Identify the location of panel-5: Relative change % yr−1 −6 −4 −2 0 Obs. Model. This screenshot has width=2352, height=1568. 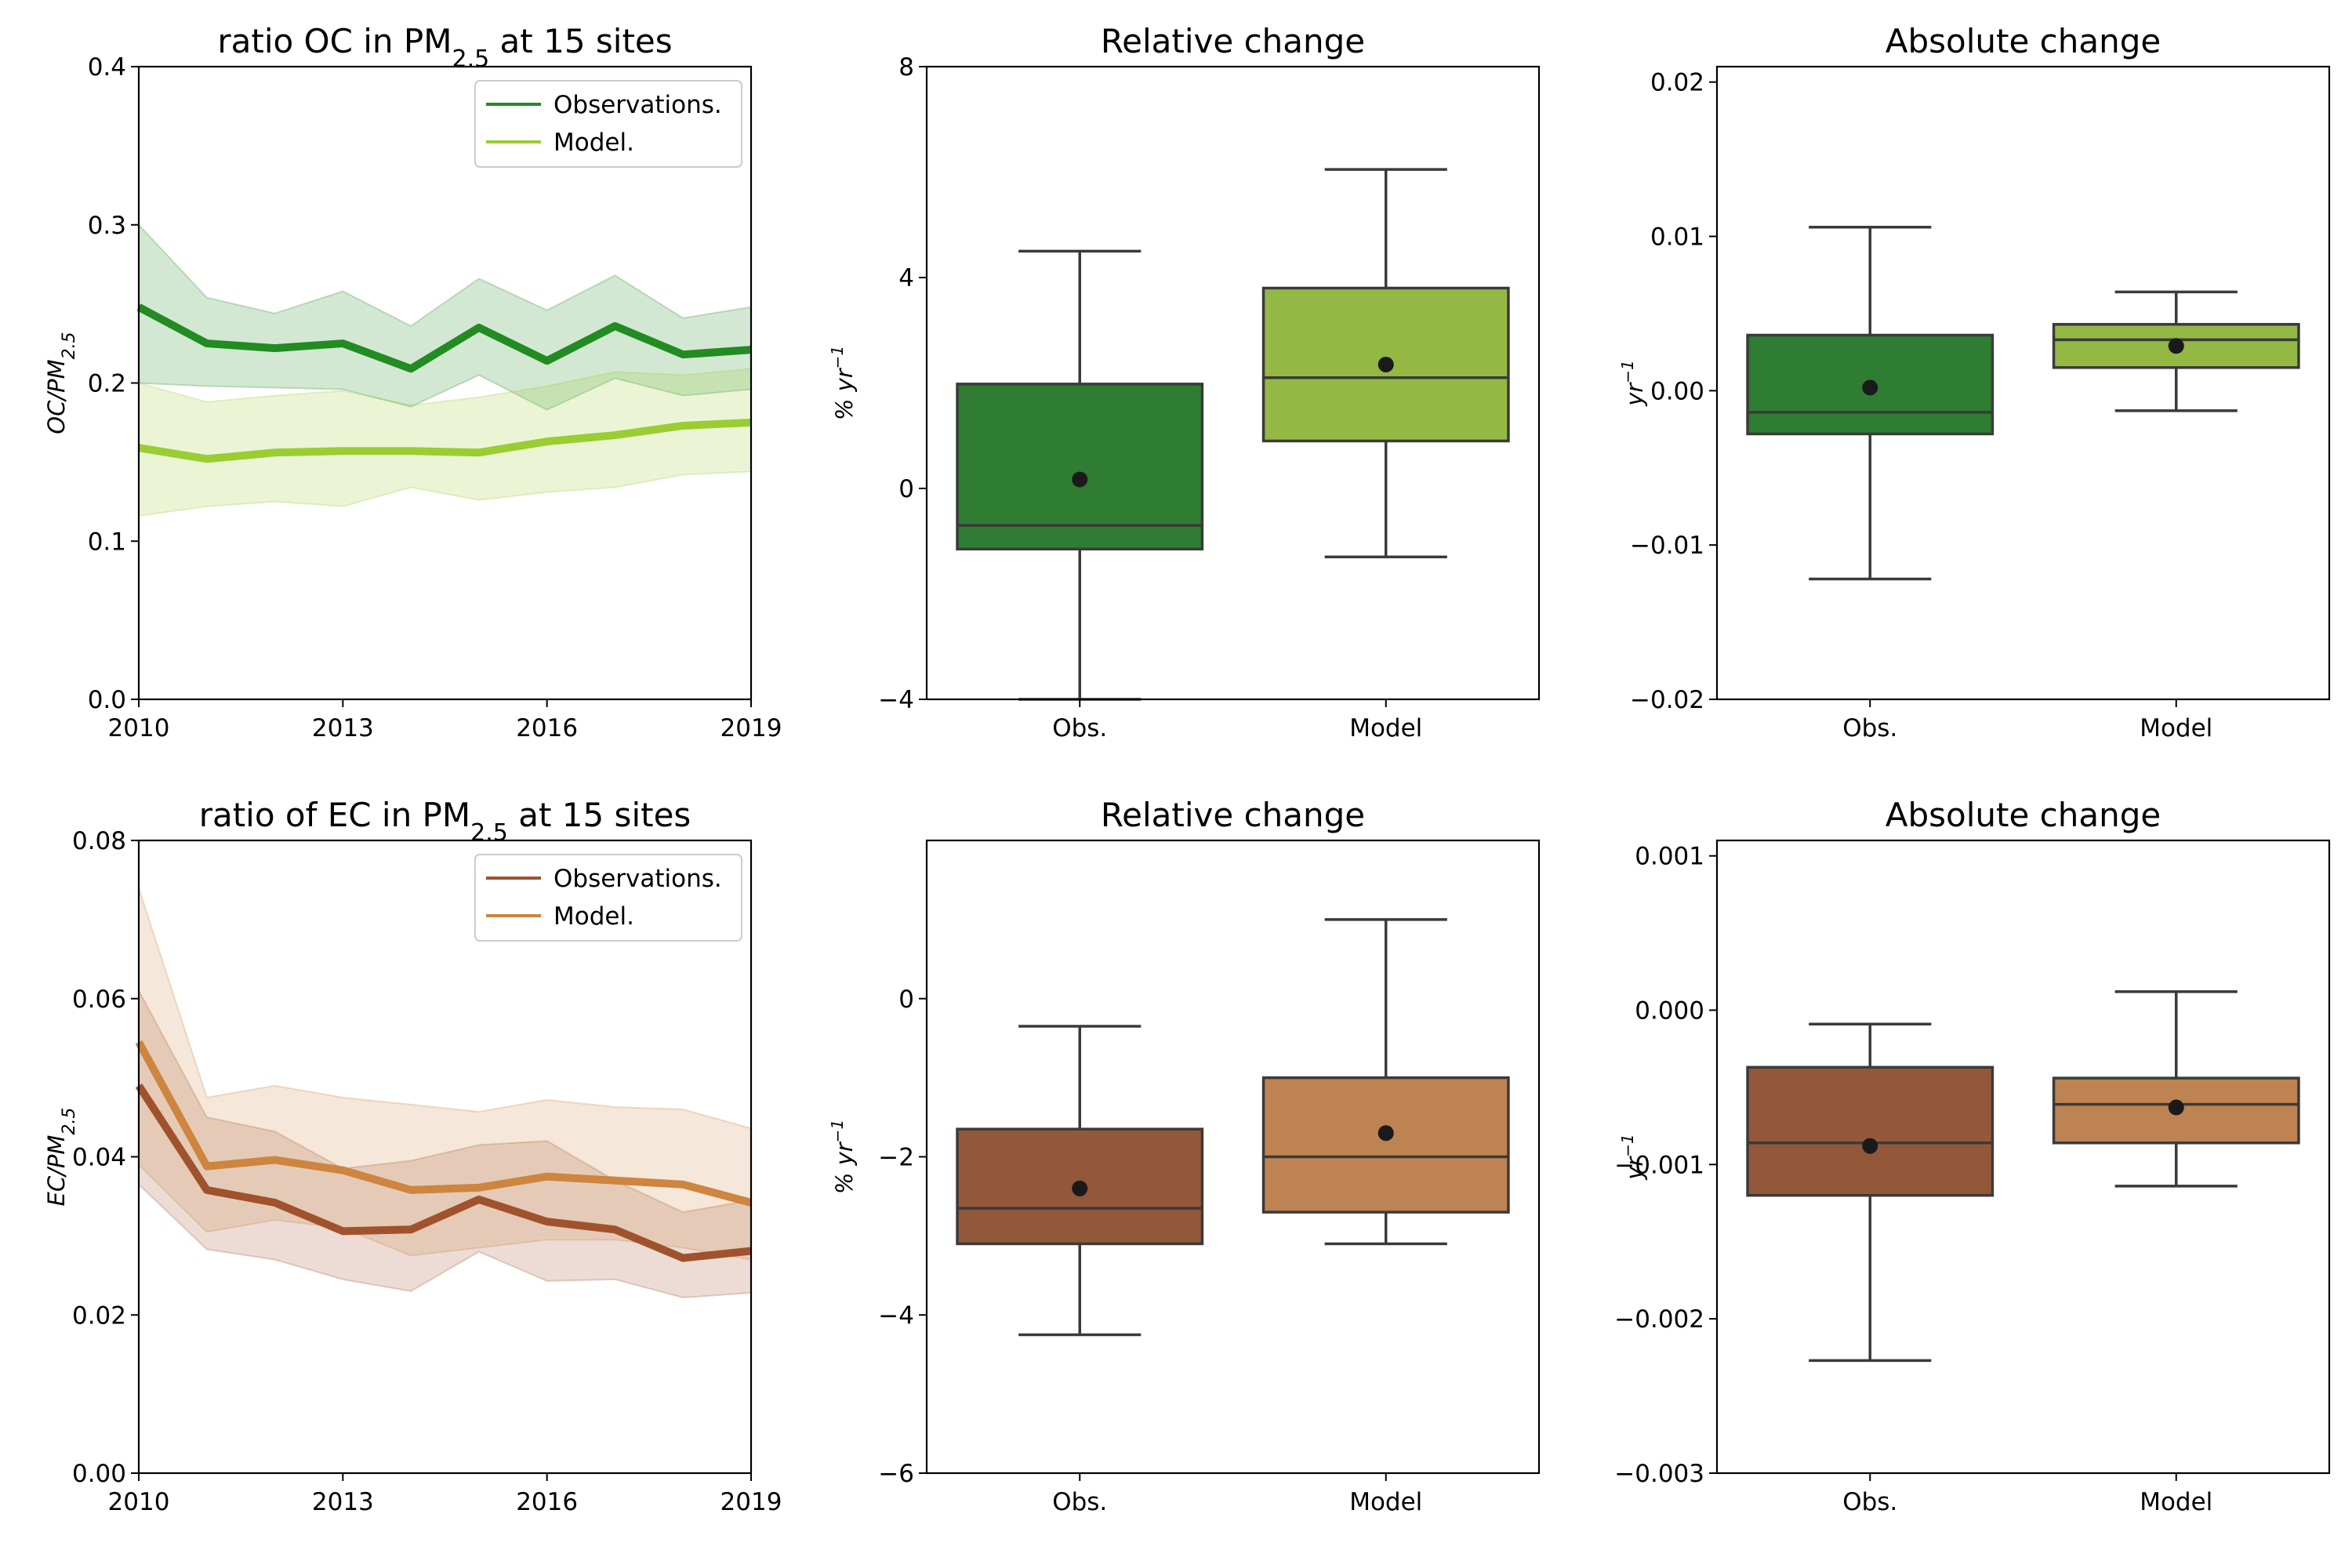
(1184, 1156).